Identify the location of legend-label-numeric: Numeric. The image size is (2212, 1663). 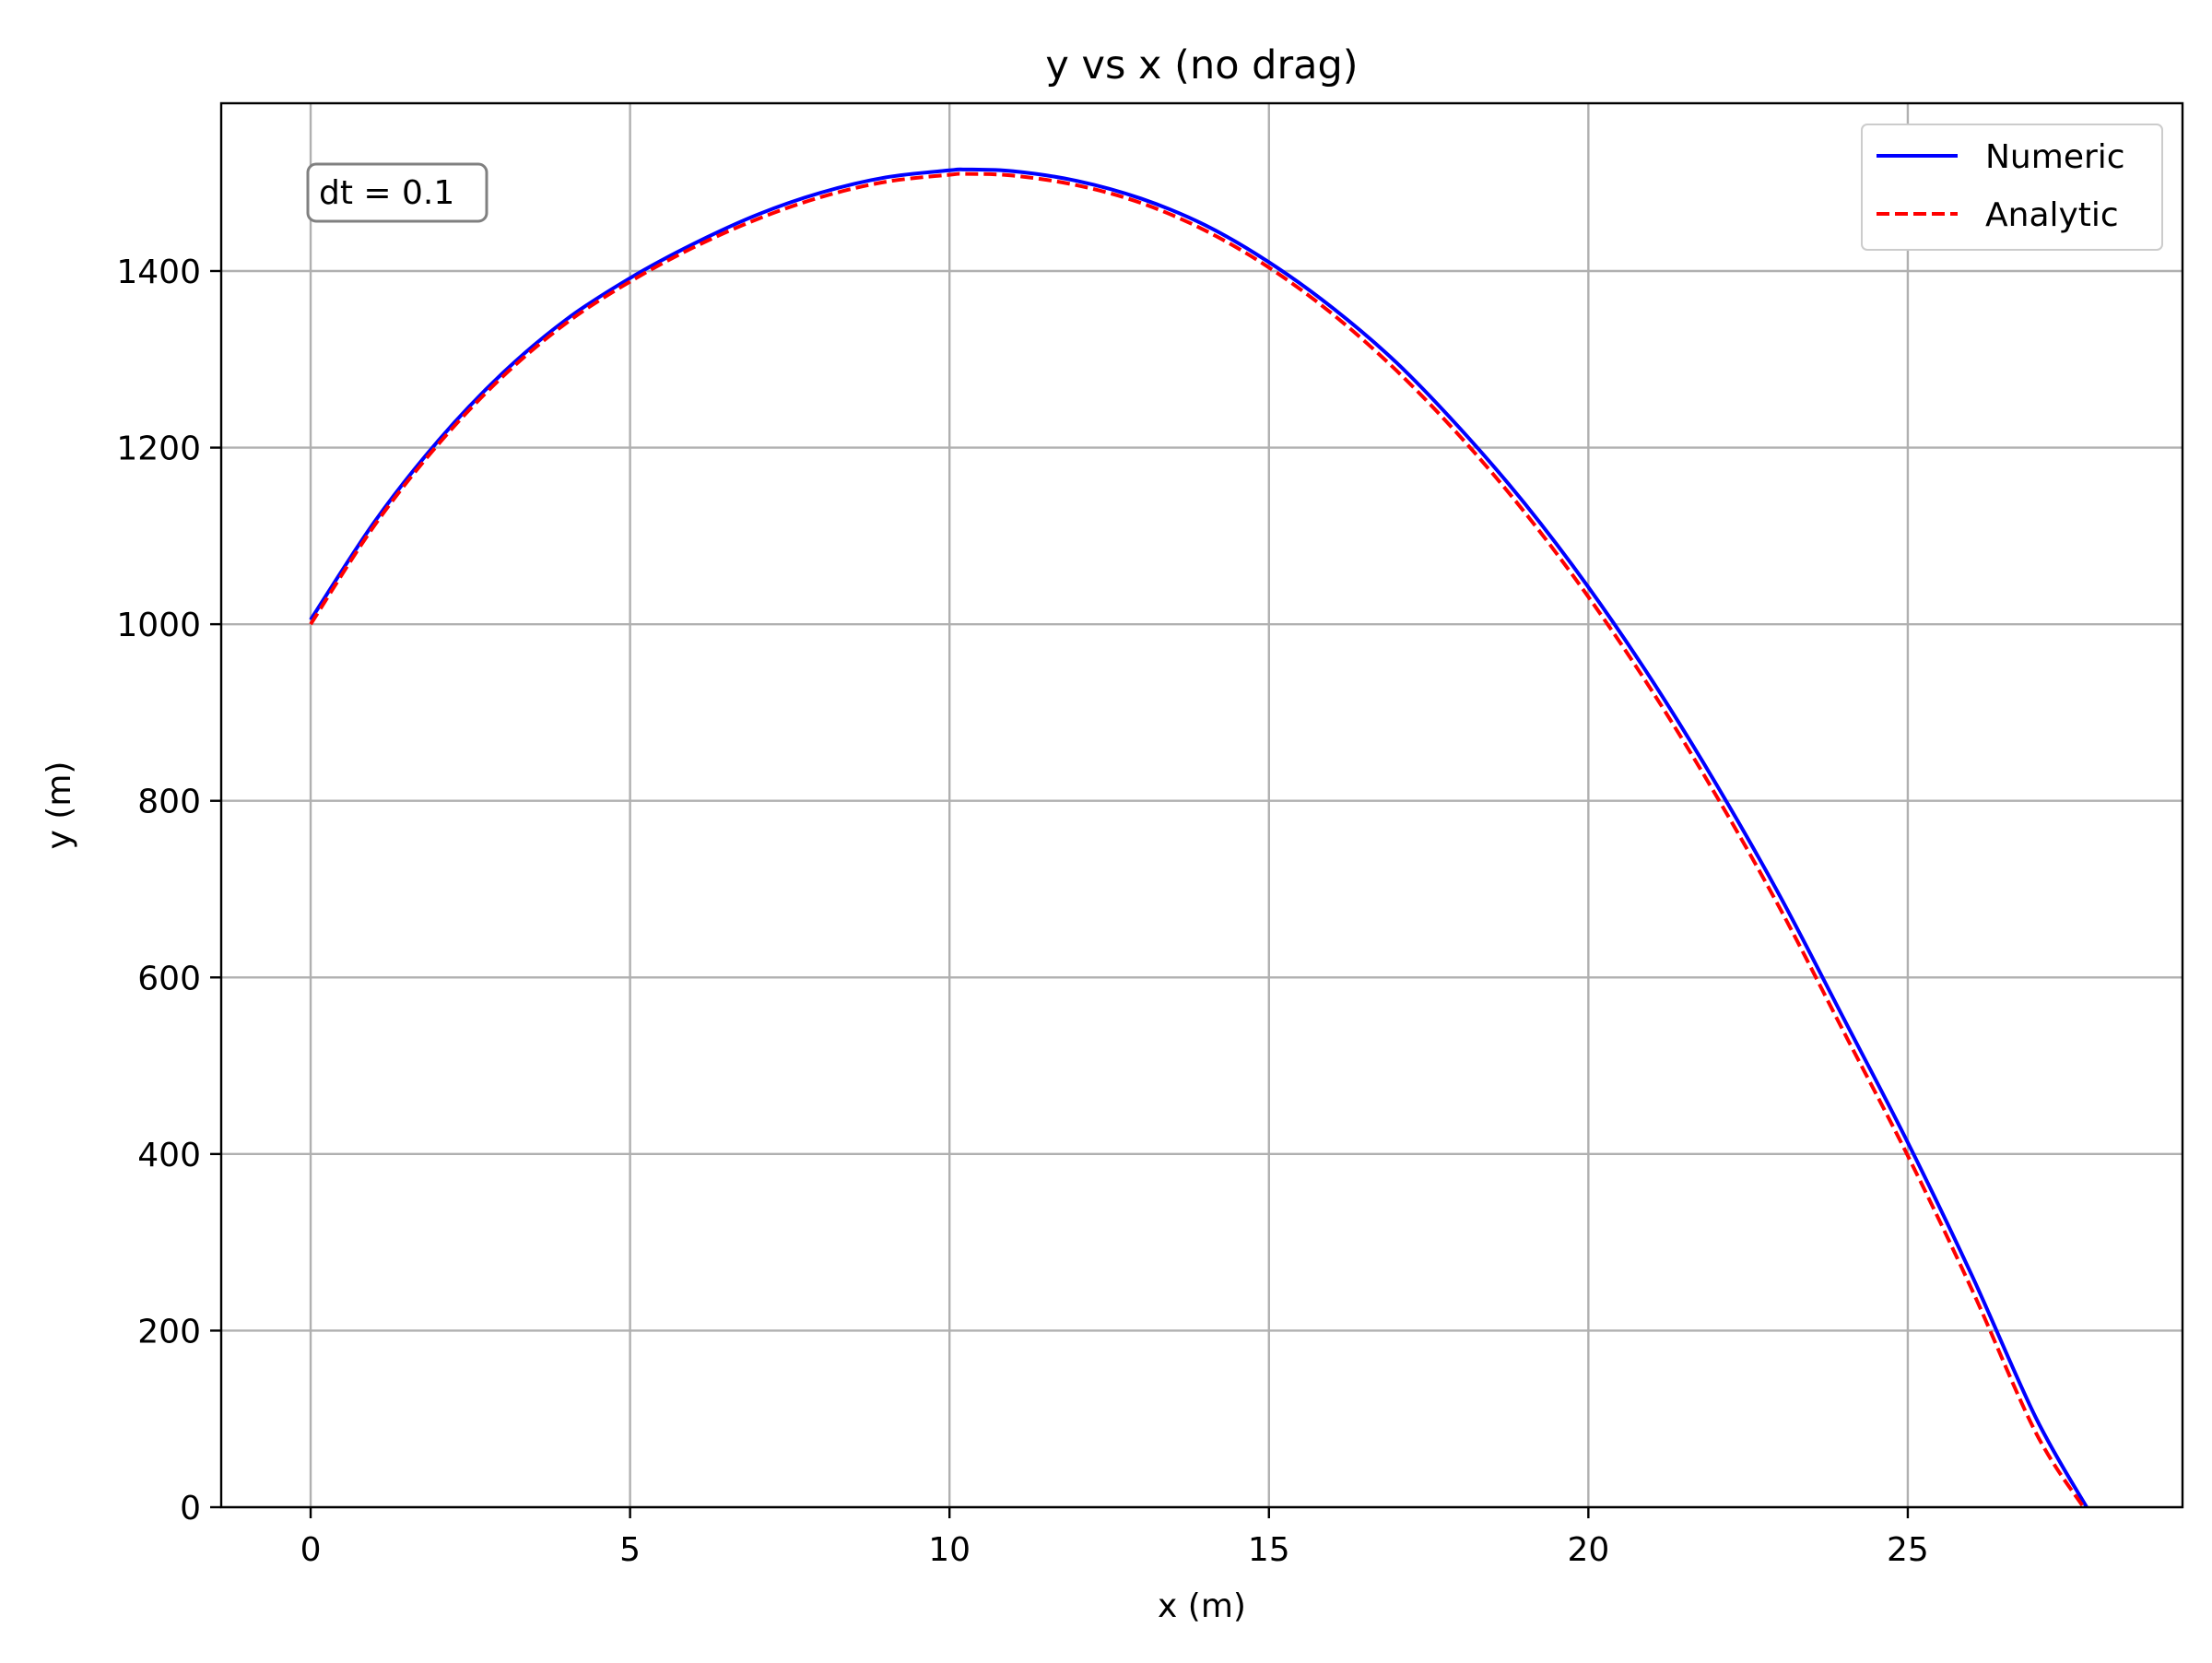
(2055, 157).